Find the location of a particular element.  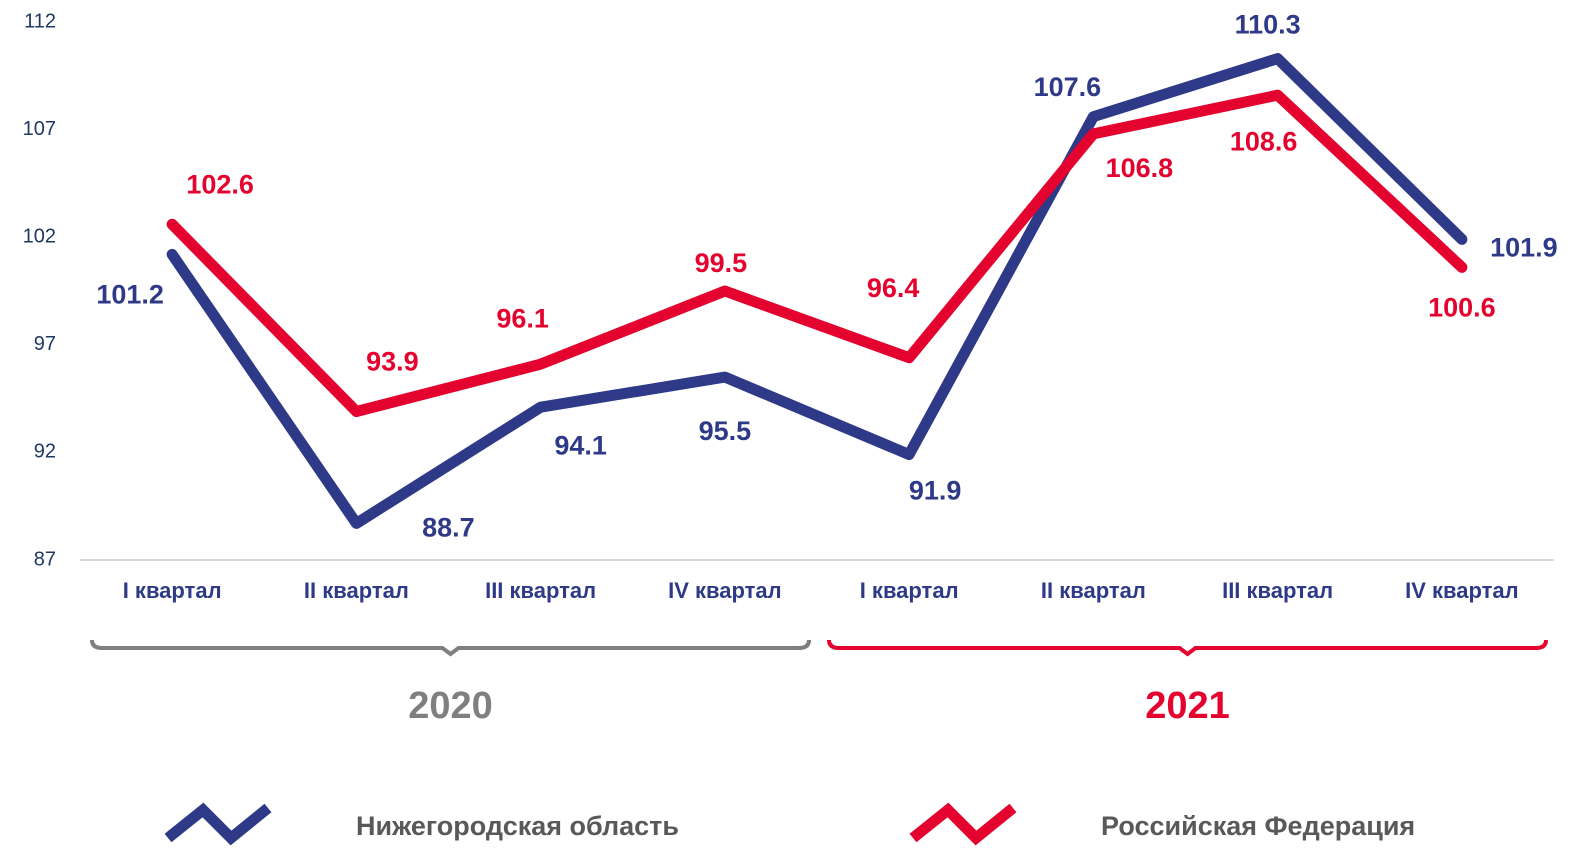

data-label: 96.4 is located at coordinates (893, 288).